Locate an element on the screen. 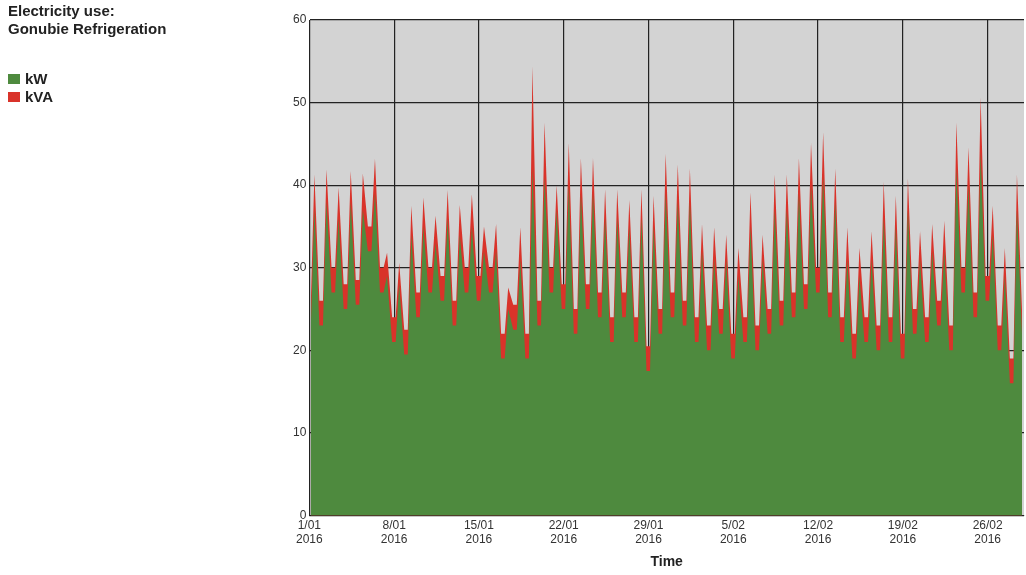 This screenshot has height=575, width=1026. x-tick-label: 15/01 2016 is located at coordinates (479, 532).